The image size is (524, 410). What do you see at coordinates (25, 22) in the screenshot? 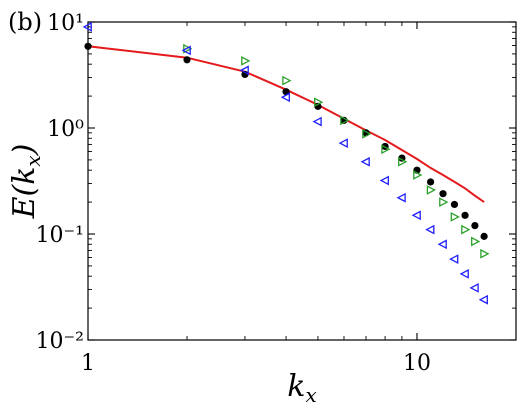
I see `panel-label: (b)` at bounding box center [25, 22].